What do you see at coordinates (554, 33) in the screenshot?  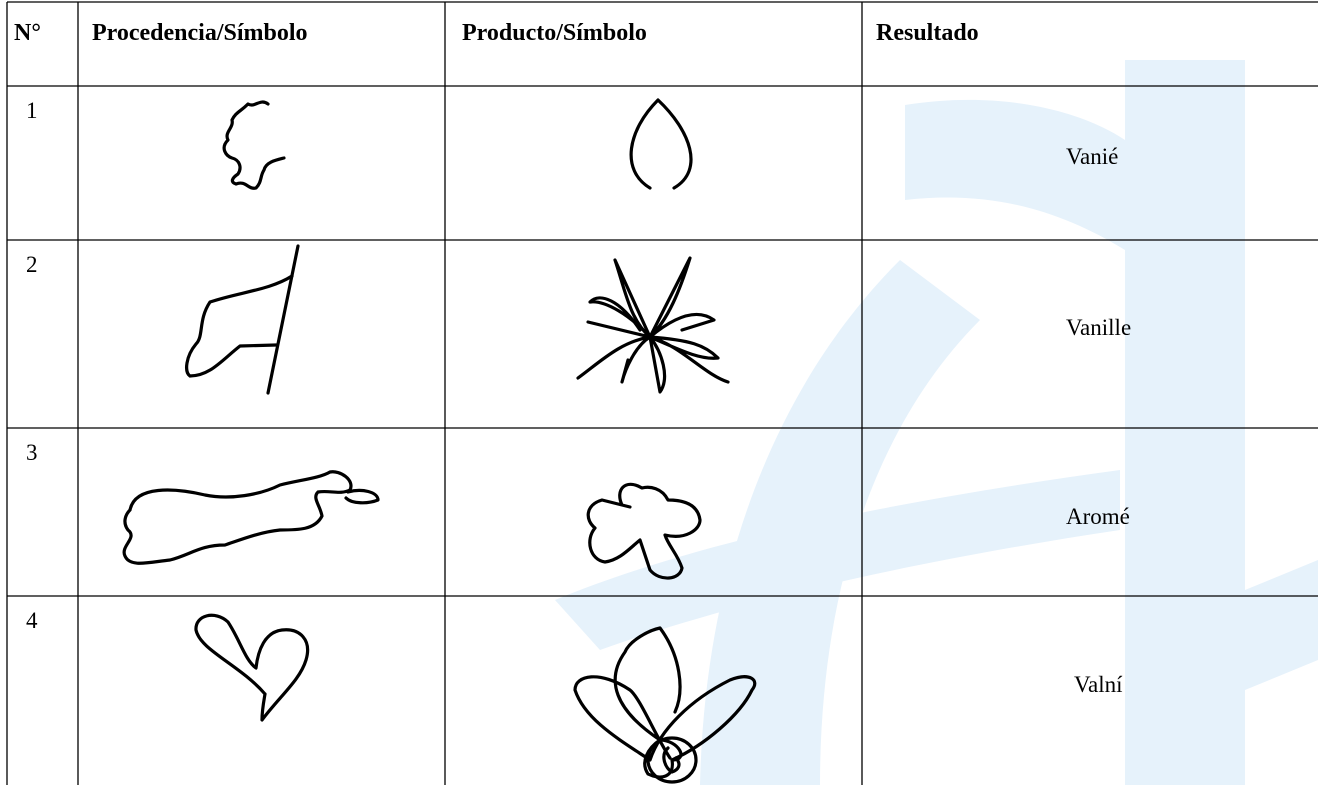 I see `header-cell: Producto/Símbolo` at bounding box center [554, 33].